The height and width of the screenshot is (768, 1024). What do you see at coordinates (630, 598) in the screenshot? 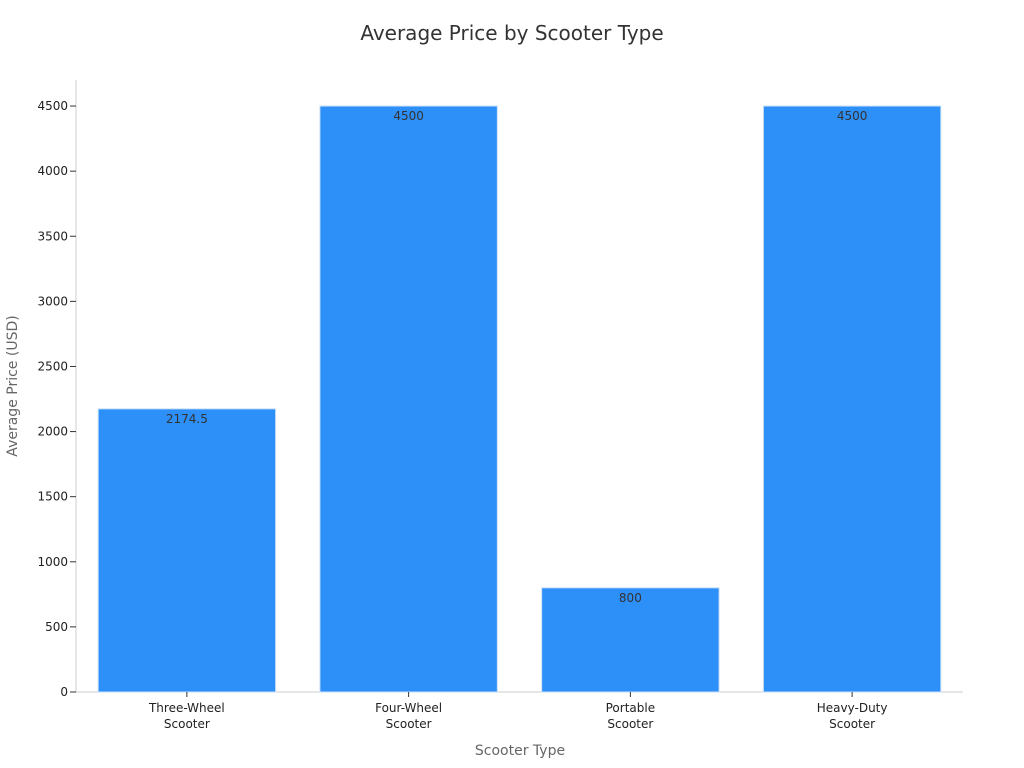
I see `bar-data-label: 800` at bounding box center [630, 598].